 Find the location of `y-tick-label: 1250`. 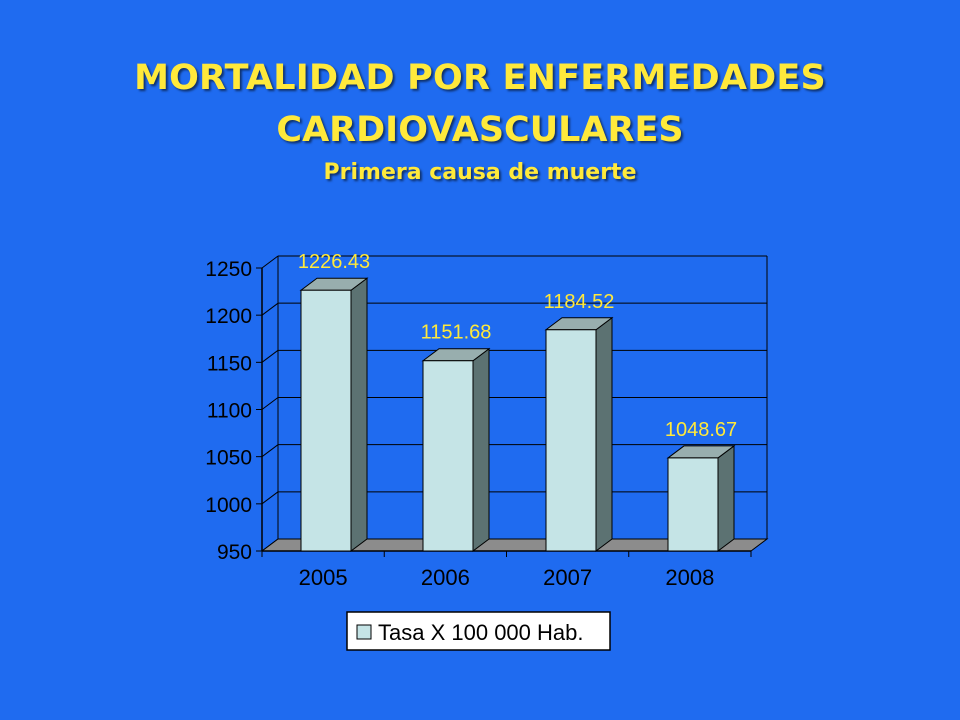

y-tick-label: 1250 is located at coordinates (228, 269).